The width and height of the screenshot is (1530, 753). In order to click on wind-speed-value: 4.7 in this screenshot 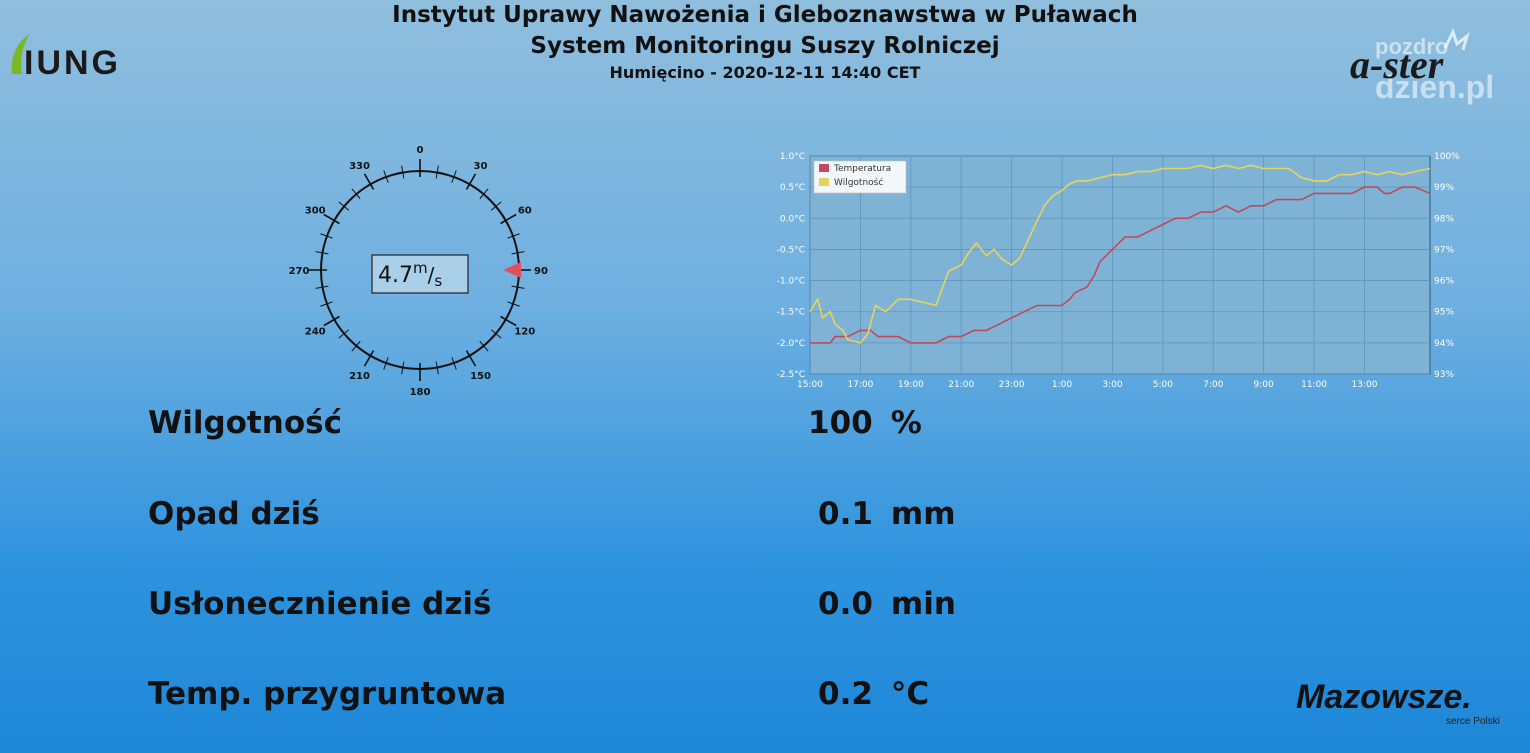, I will do `click(395, 275)`.